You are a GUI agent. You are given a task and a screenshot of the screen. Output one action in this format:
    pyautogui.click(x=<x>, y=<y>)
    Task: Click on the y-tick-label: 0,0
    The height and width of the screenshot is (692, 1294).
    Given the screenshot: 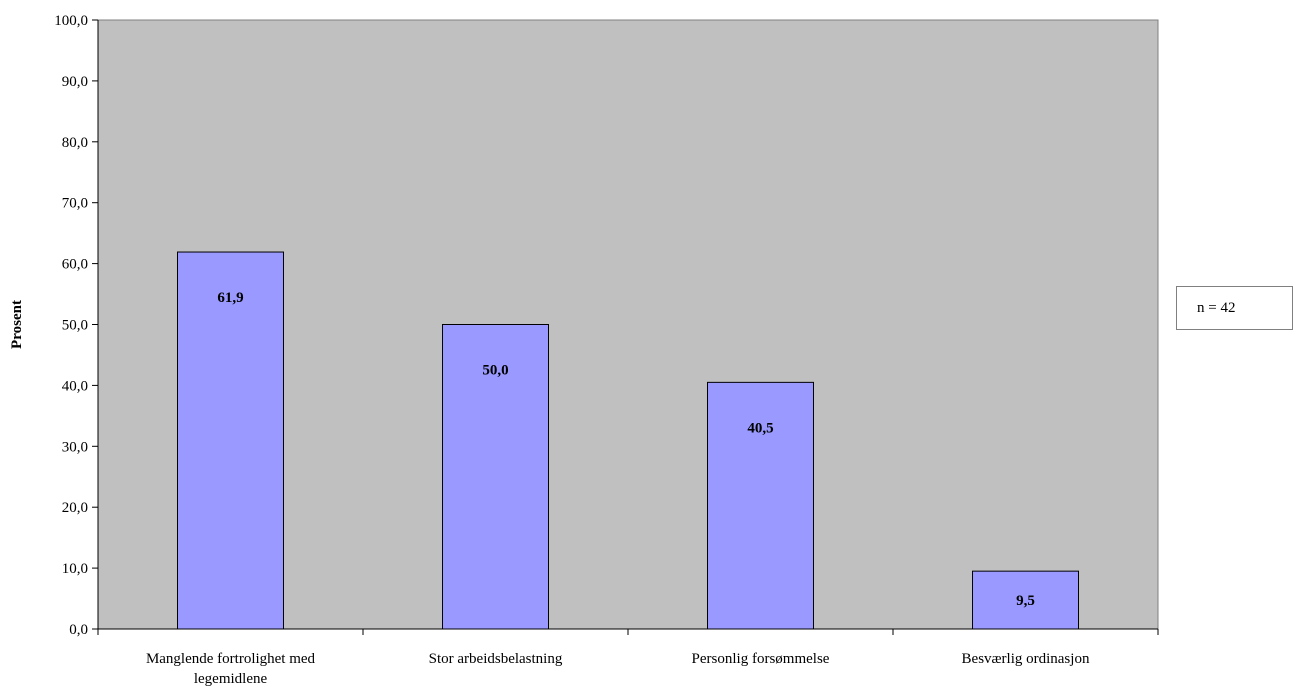 What is the action you would take?
    pyautogui.click(x=78, y=630)
    